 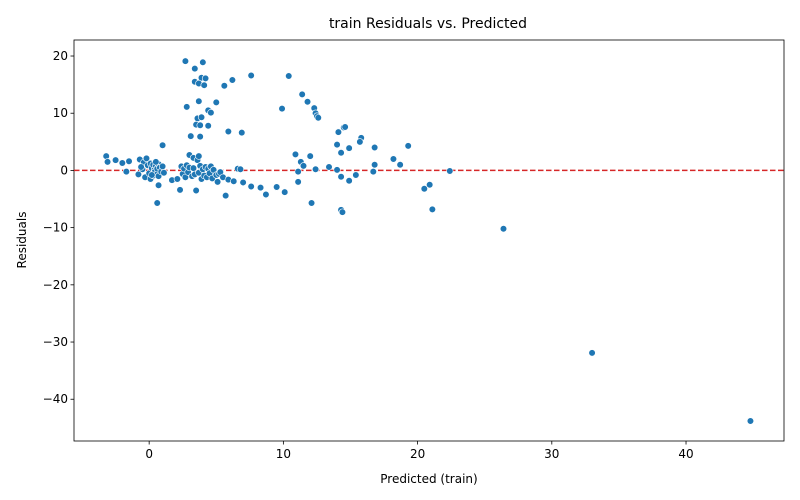 I want to click on y-tick-label: −20, so click(x=55, y=285).